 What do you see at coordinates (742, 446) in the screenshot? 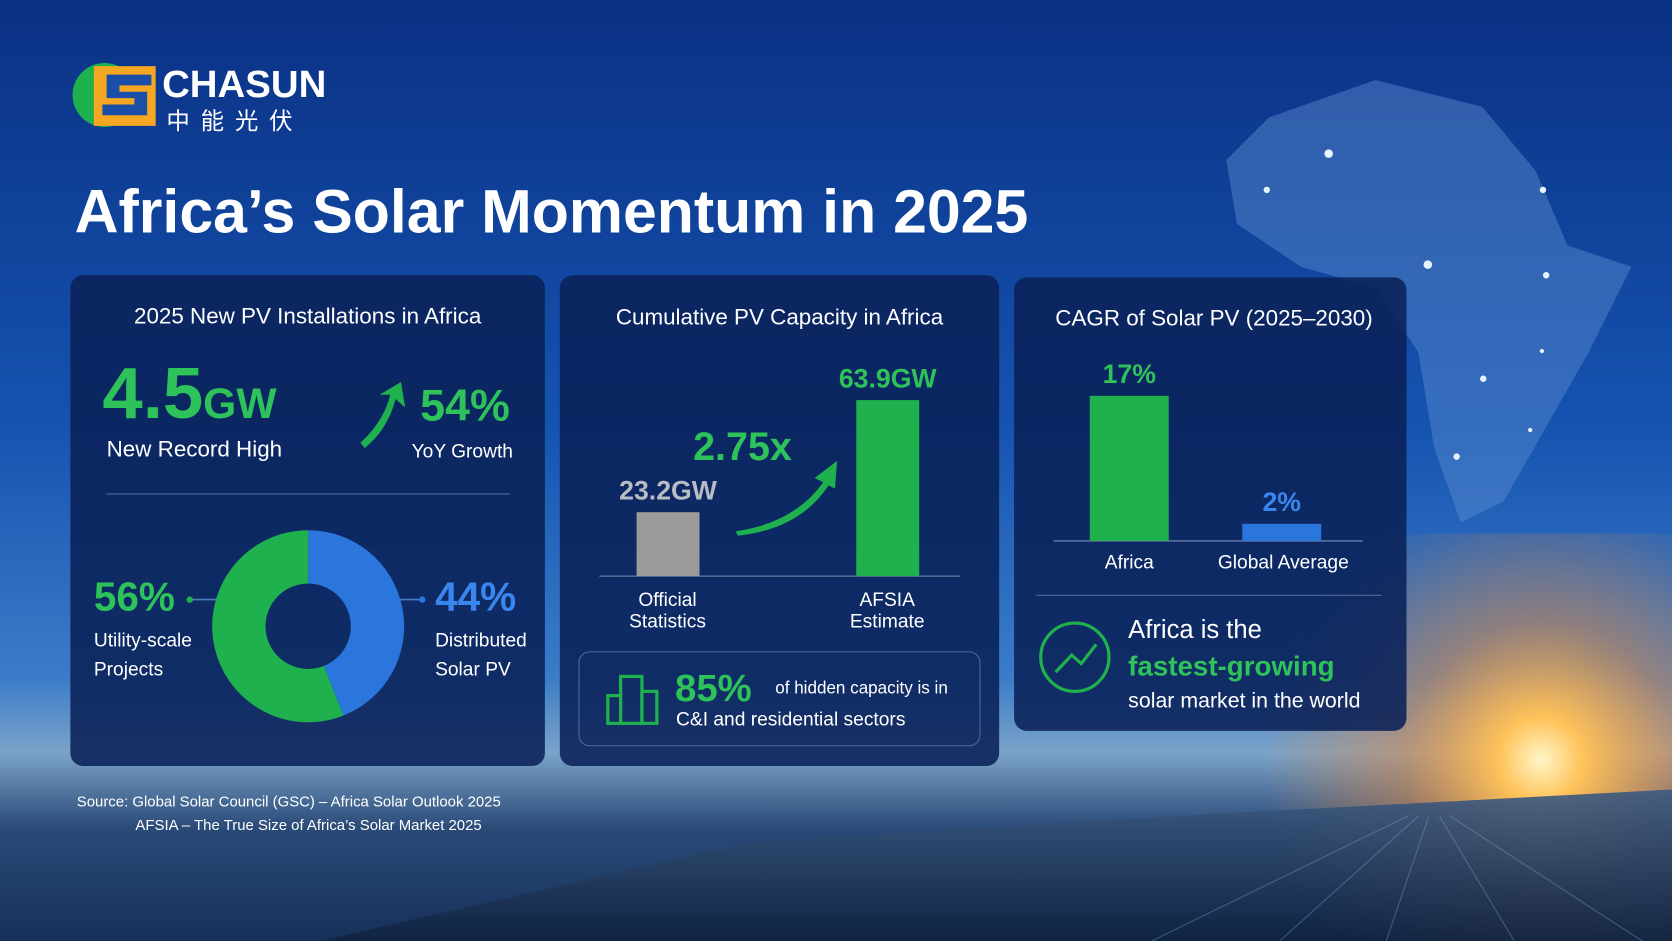
I see `annotation: 2.75x` at bounding box center [742, 446].